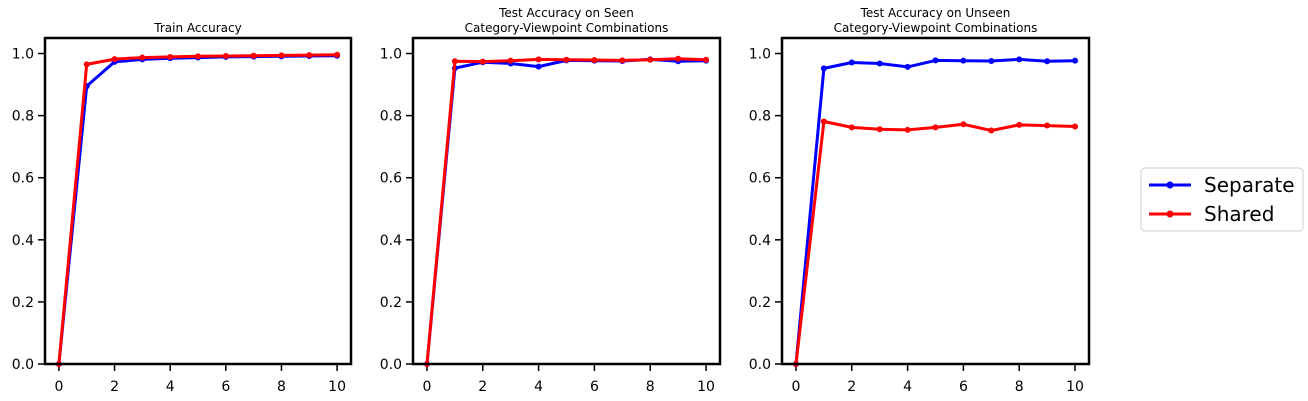  I want to click on panel-title-line: Test Accuracy on Seen, so click(566, 13).